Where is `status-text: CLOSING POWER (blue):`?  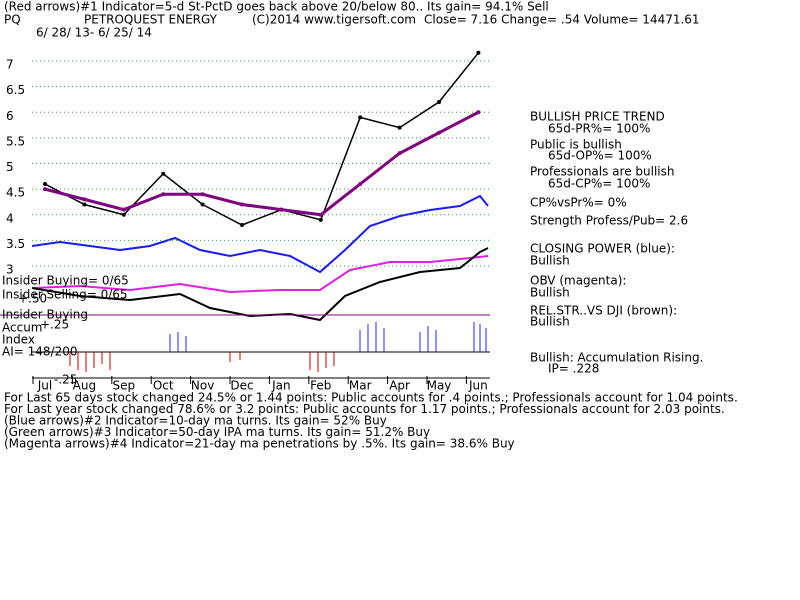
status-text: CLOSING POWER (blue): is located at coordinates (602, 249).